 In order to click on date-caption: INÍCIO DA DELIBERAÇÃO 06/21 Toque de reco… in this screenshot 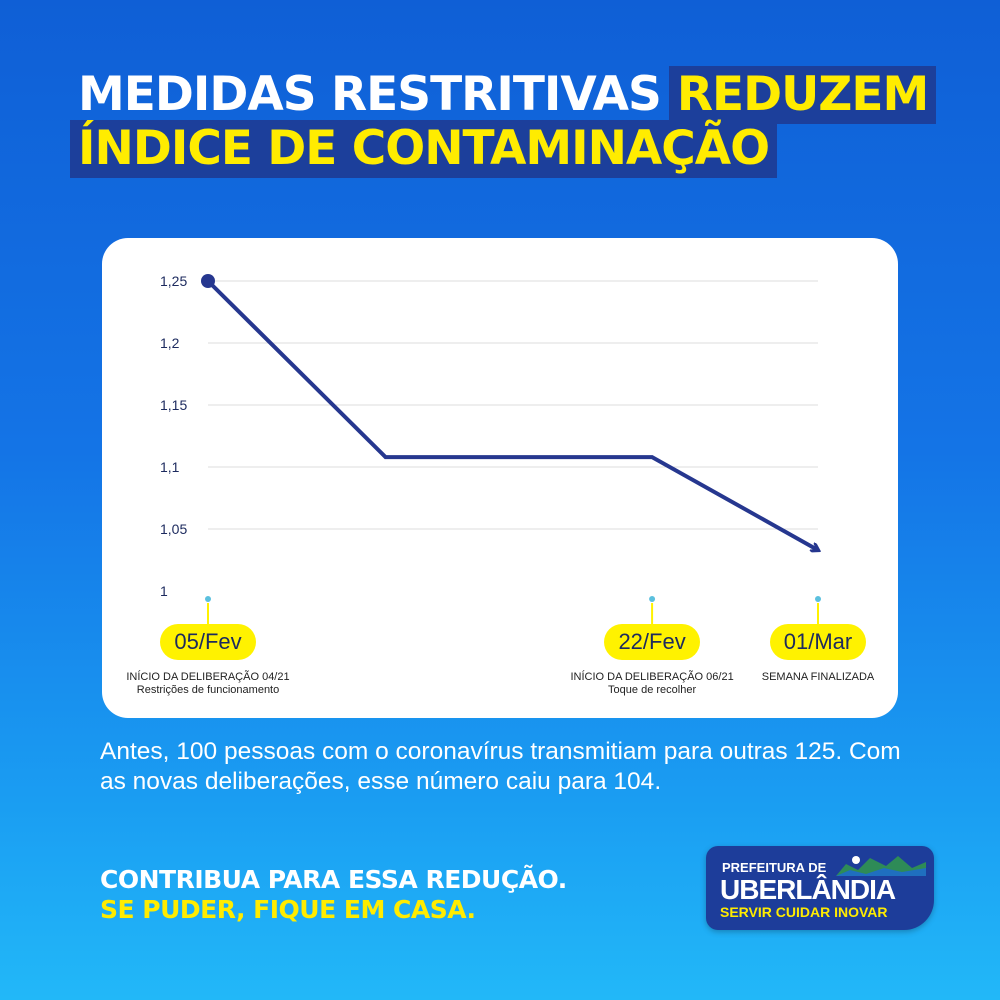, I will do `click(652, 684)`.